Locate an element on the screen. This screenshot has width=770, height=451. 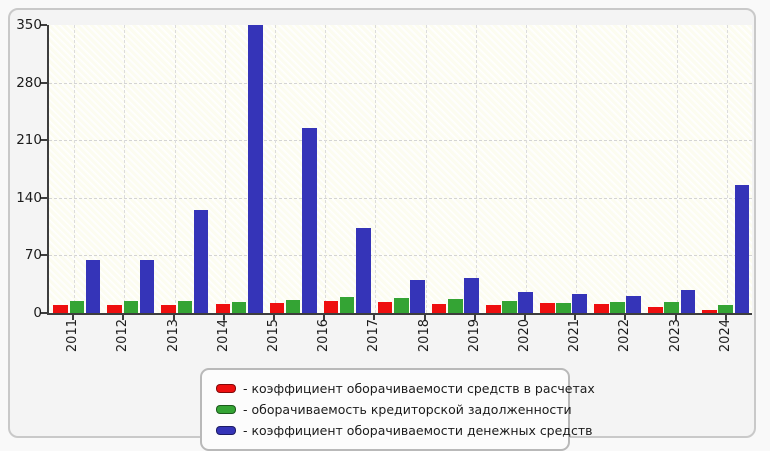
gridline-x-2013 is located at coordinates (175, 169).